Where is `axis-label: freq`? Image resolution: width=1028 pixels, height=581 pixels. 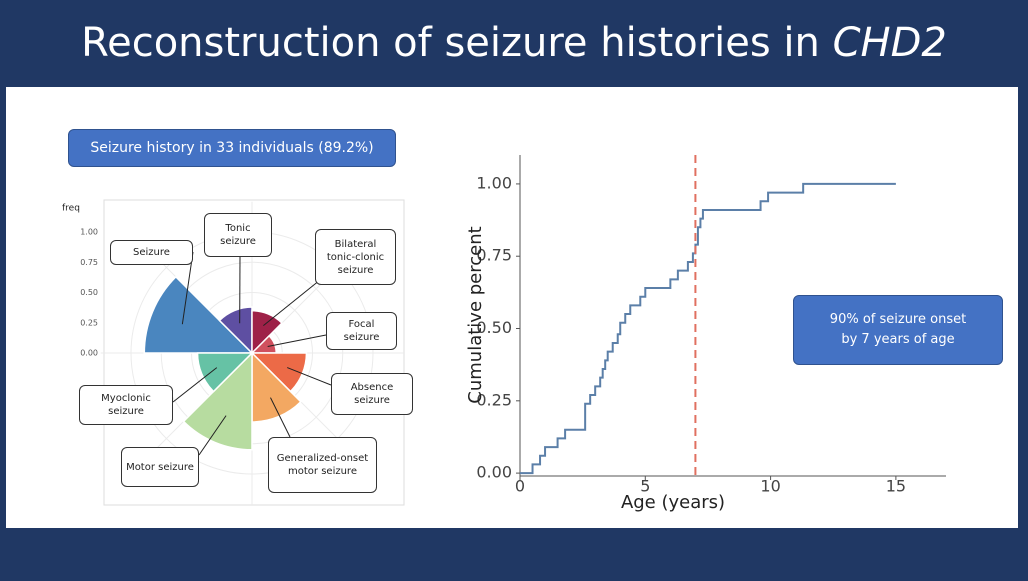
axis-label: freq is located at coordinates (71, 209).